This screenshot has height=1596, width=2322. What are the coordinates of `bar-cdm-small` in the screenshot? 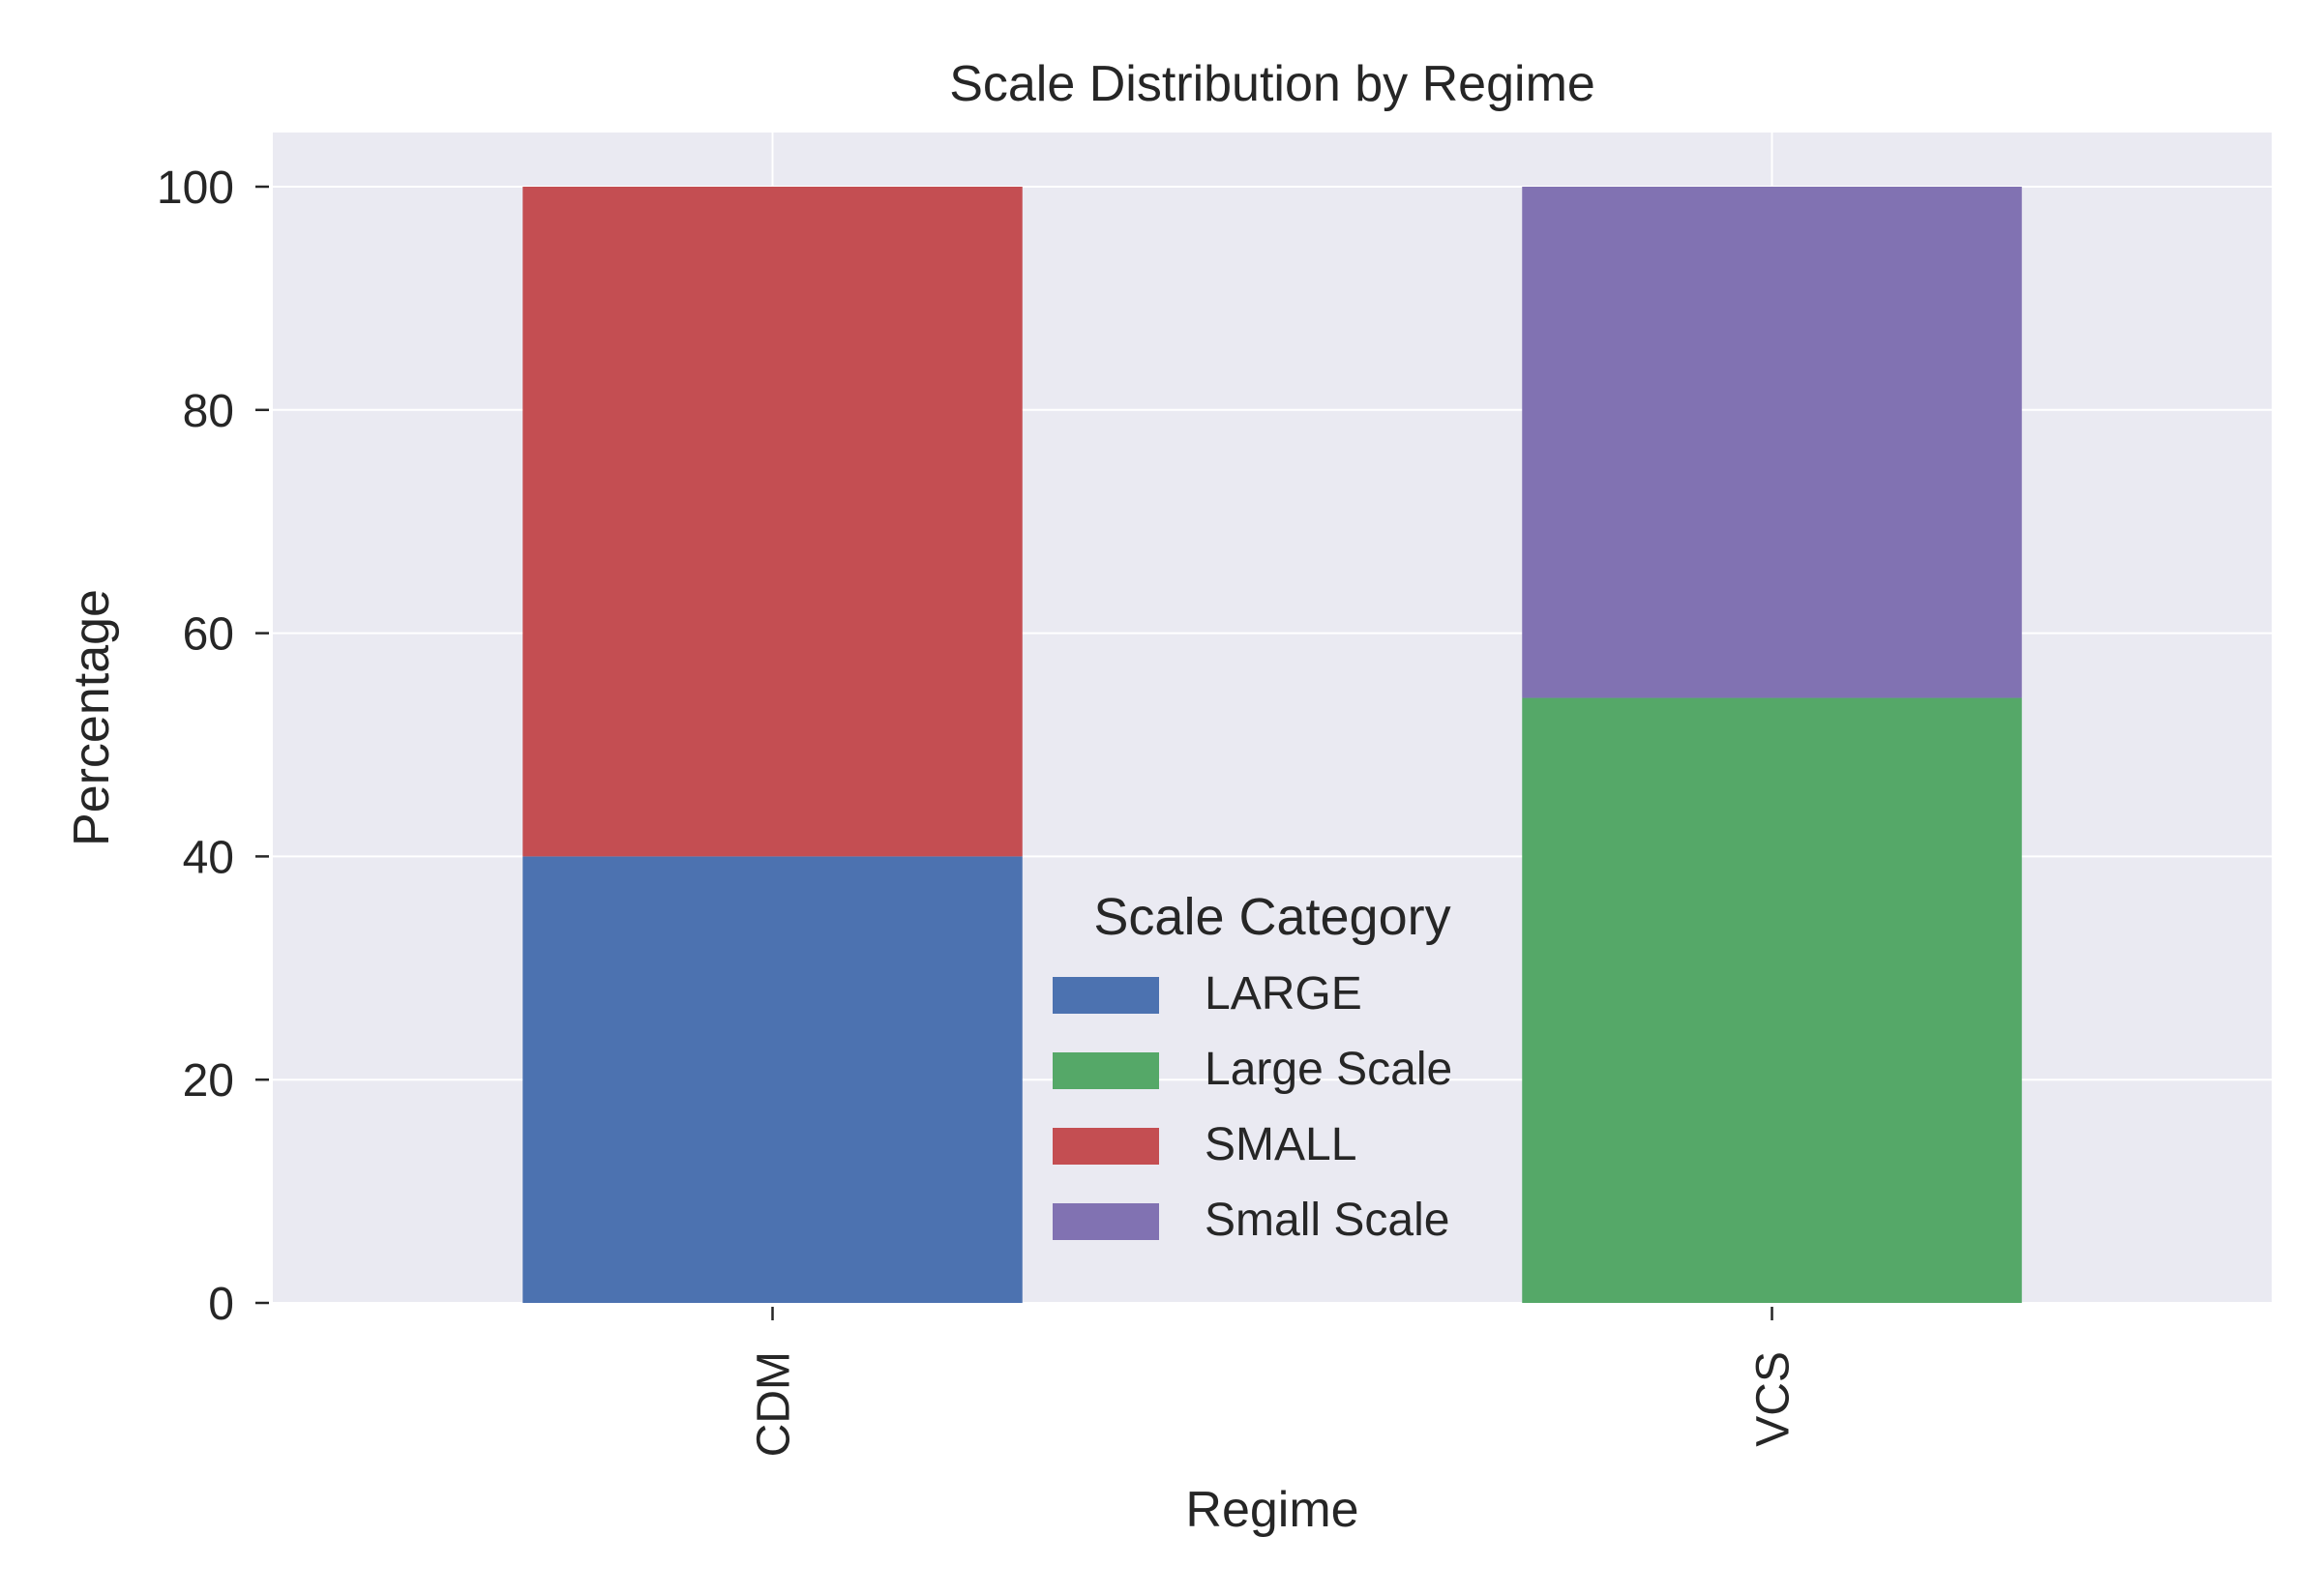 It's located at (772, 522).